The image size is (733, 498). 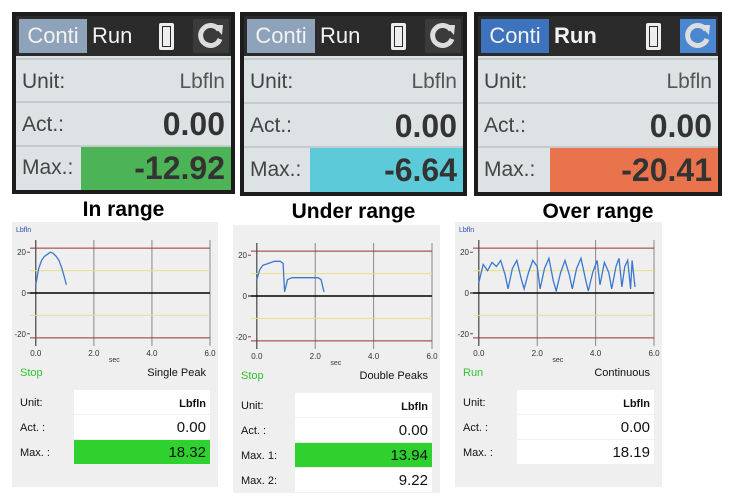 I want to click on row-value: -20.41, so click(x=666, y=169).